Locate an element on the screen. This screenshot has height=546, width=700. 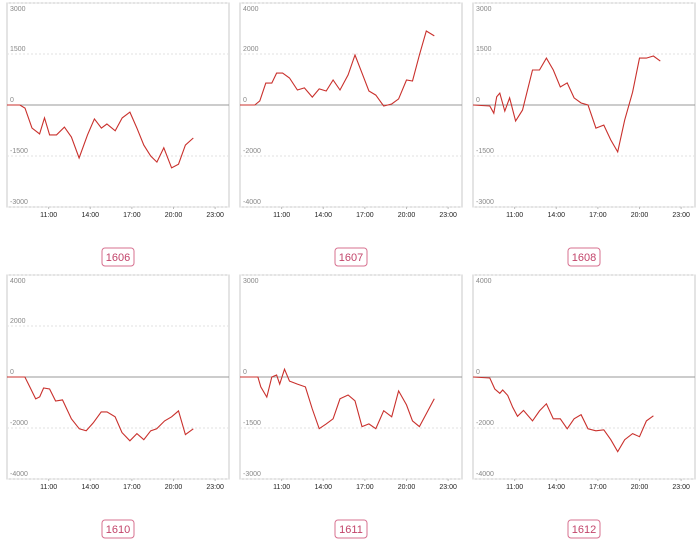
chart-label: 1611 is located at coordinates (351, 530).